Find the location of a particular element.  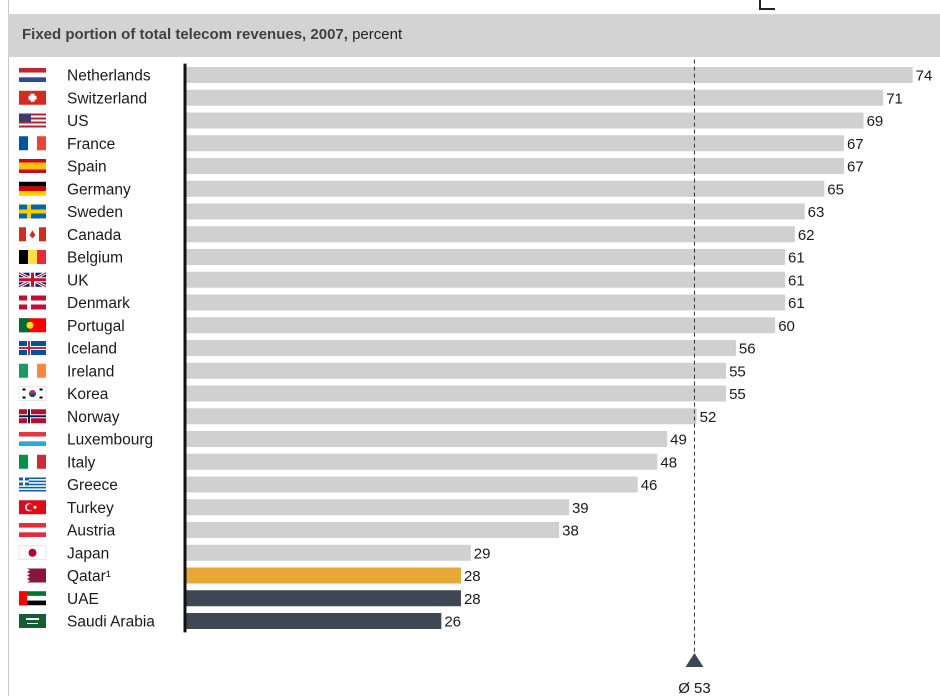

value-label: 29 is located at coordinates (482, 553).